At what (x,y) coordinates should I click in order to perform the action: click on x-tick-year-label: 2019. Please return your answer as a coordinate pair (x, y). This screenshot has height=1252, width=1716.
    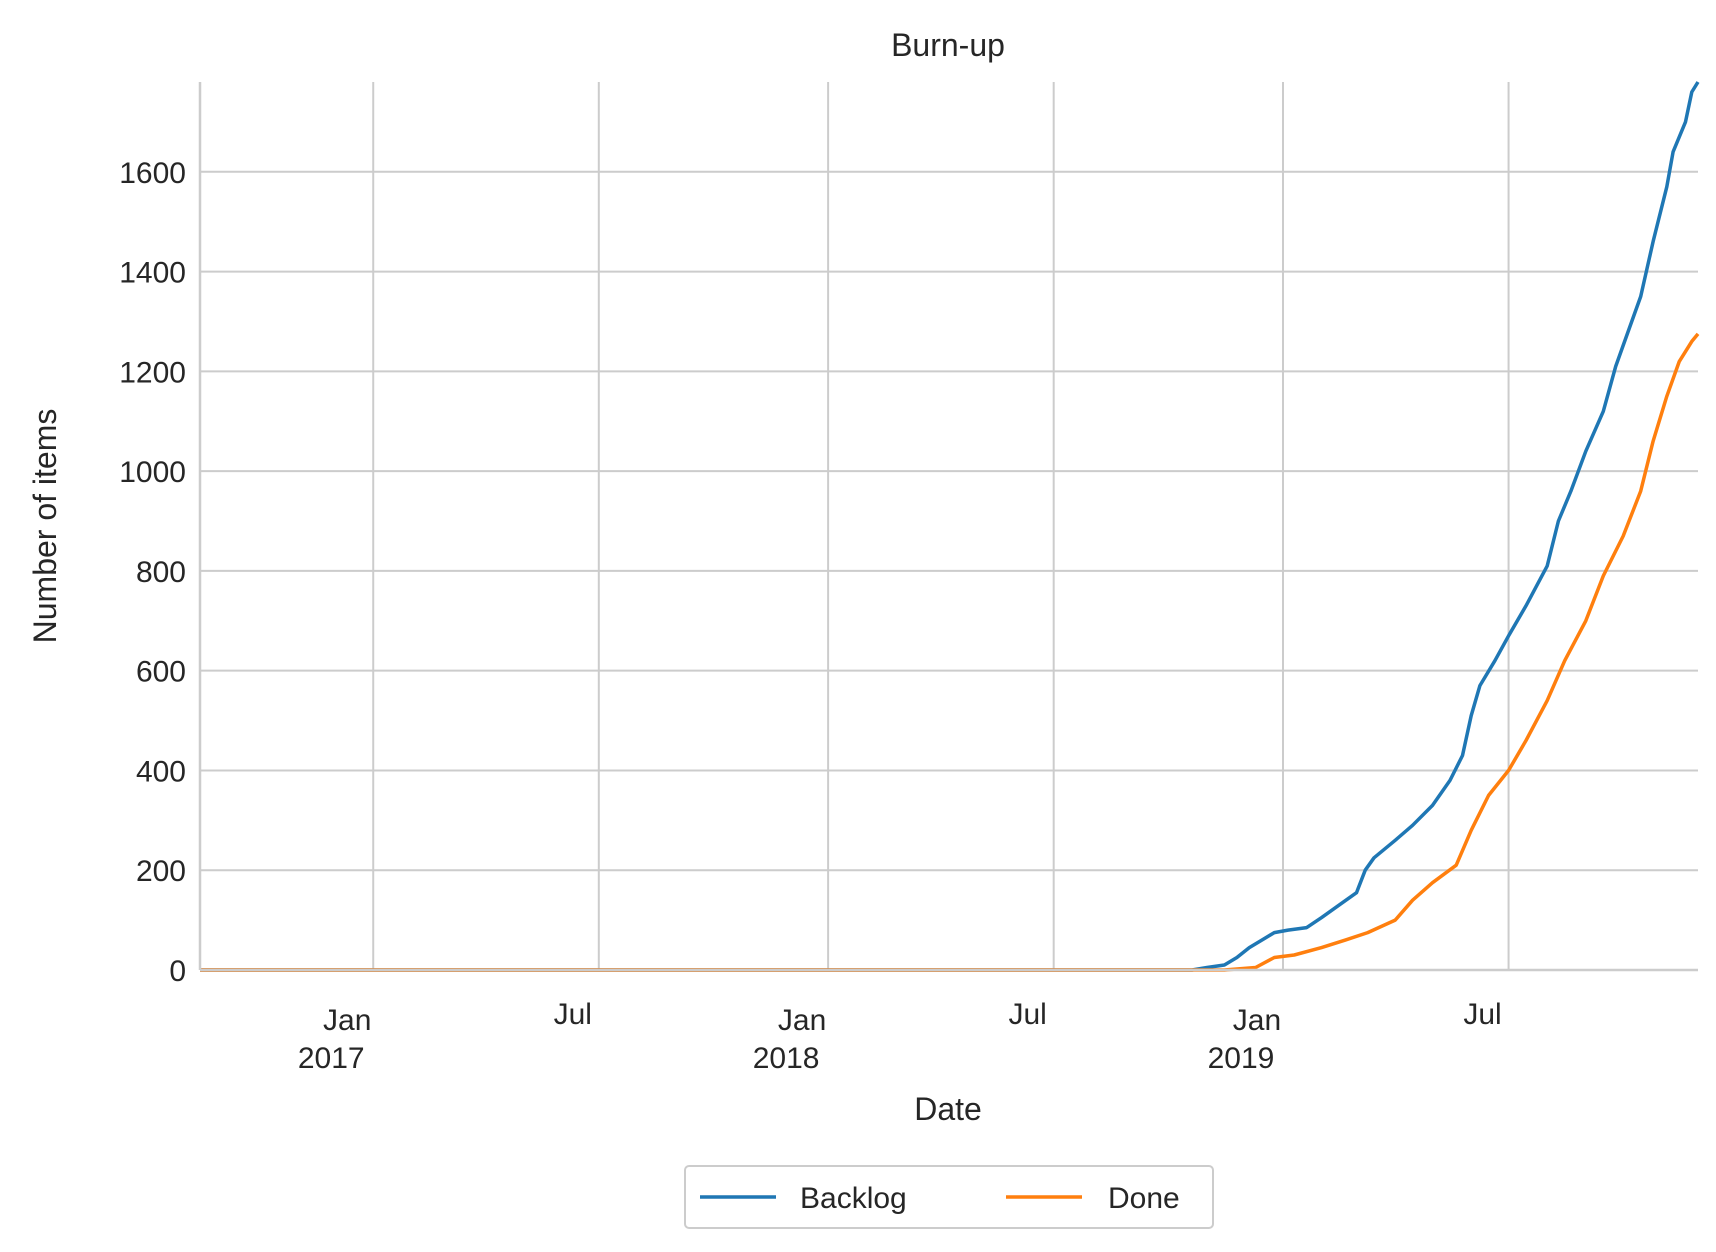
    Looking at the image, I should click on (1241, 1058).